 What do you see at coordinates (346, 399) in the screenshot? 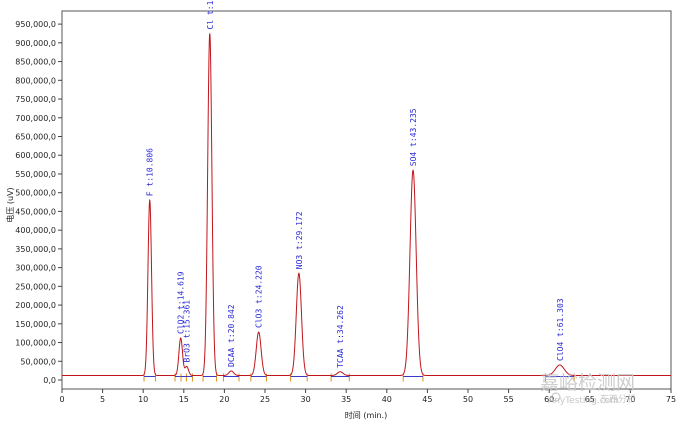
I see `x-tick-label: 35` at bounding box center [346, 399].